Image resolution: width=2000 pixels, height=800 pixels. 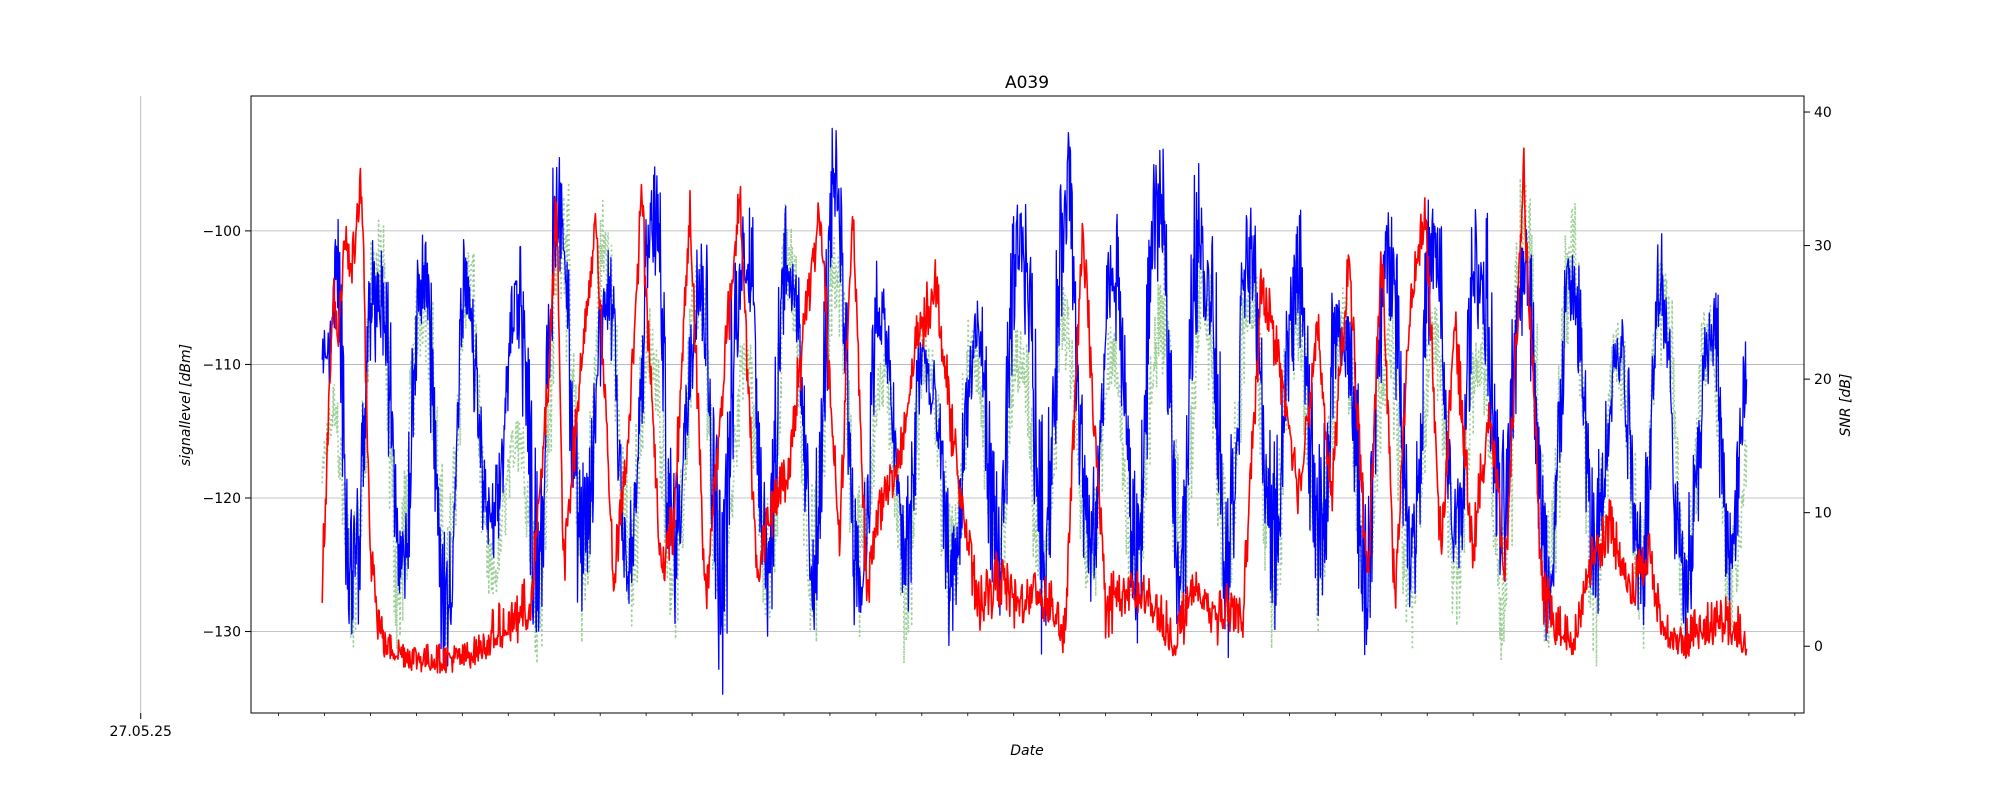 What do you see at coordinates (1823, 113) in the screenshot?
I see `y-right-tick-label: 40` at bounding box center [1823, 113].